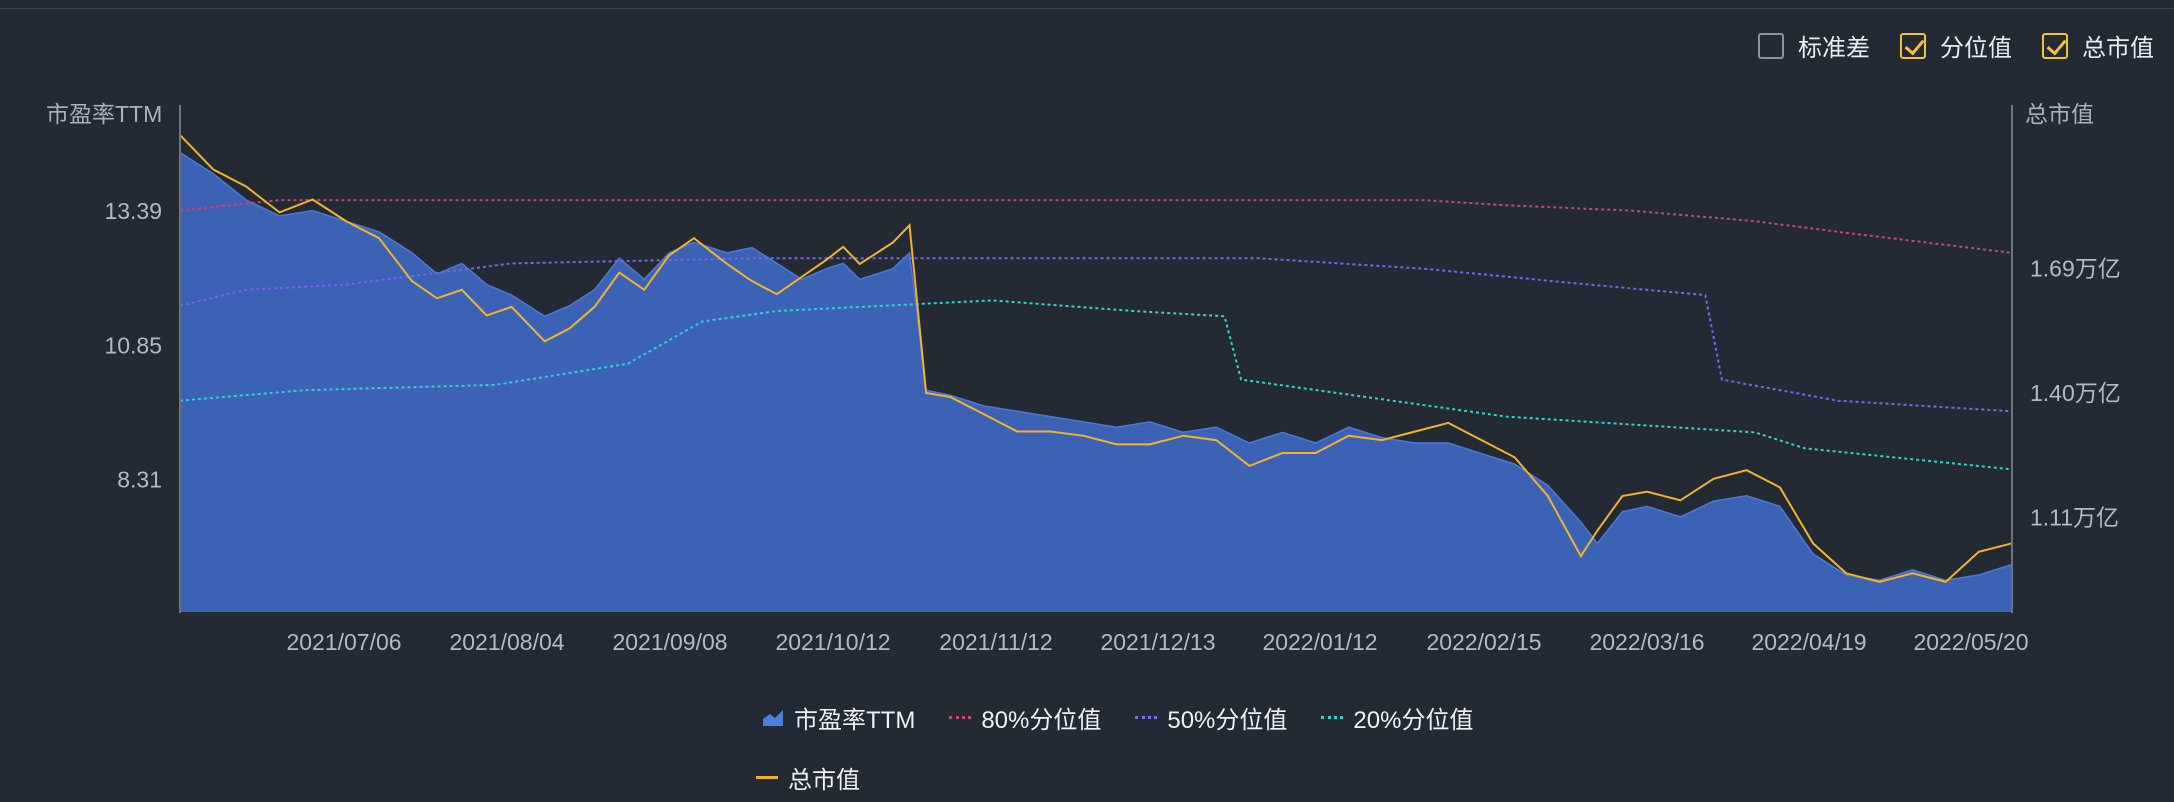 The image size is (2174, 802). I want to click on toggle-market-cap: 总市值, so click(2098, 45).